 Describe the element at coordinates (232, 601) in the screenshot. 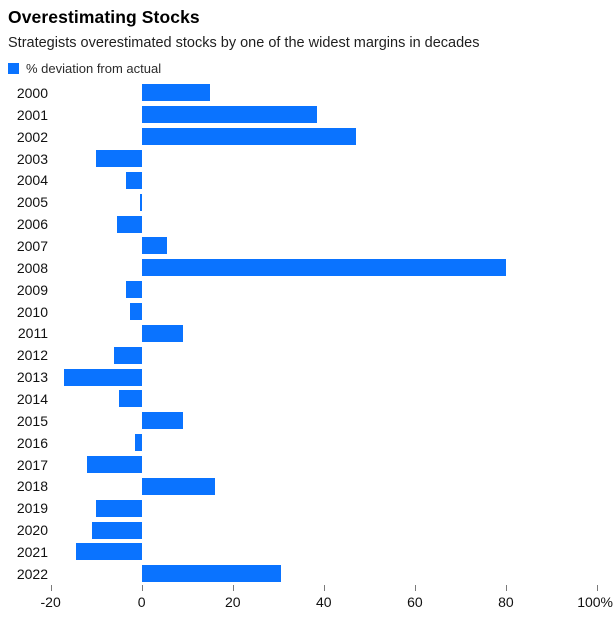

I see `x-tick-label: 20` at that location.